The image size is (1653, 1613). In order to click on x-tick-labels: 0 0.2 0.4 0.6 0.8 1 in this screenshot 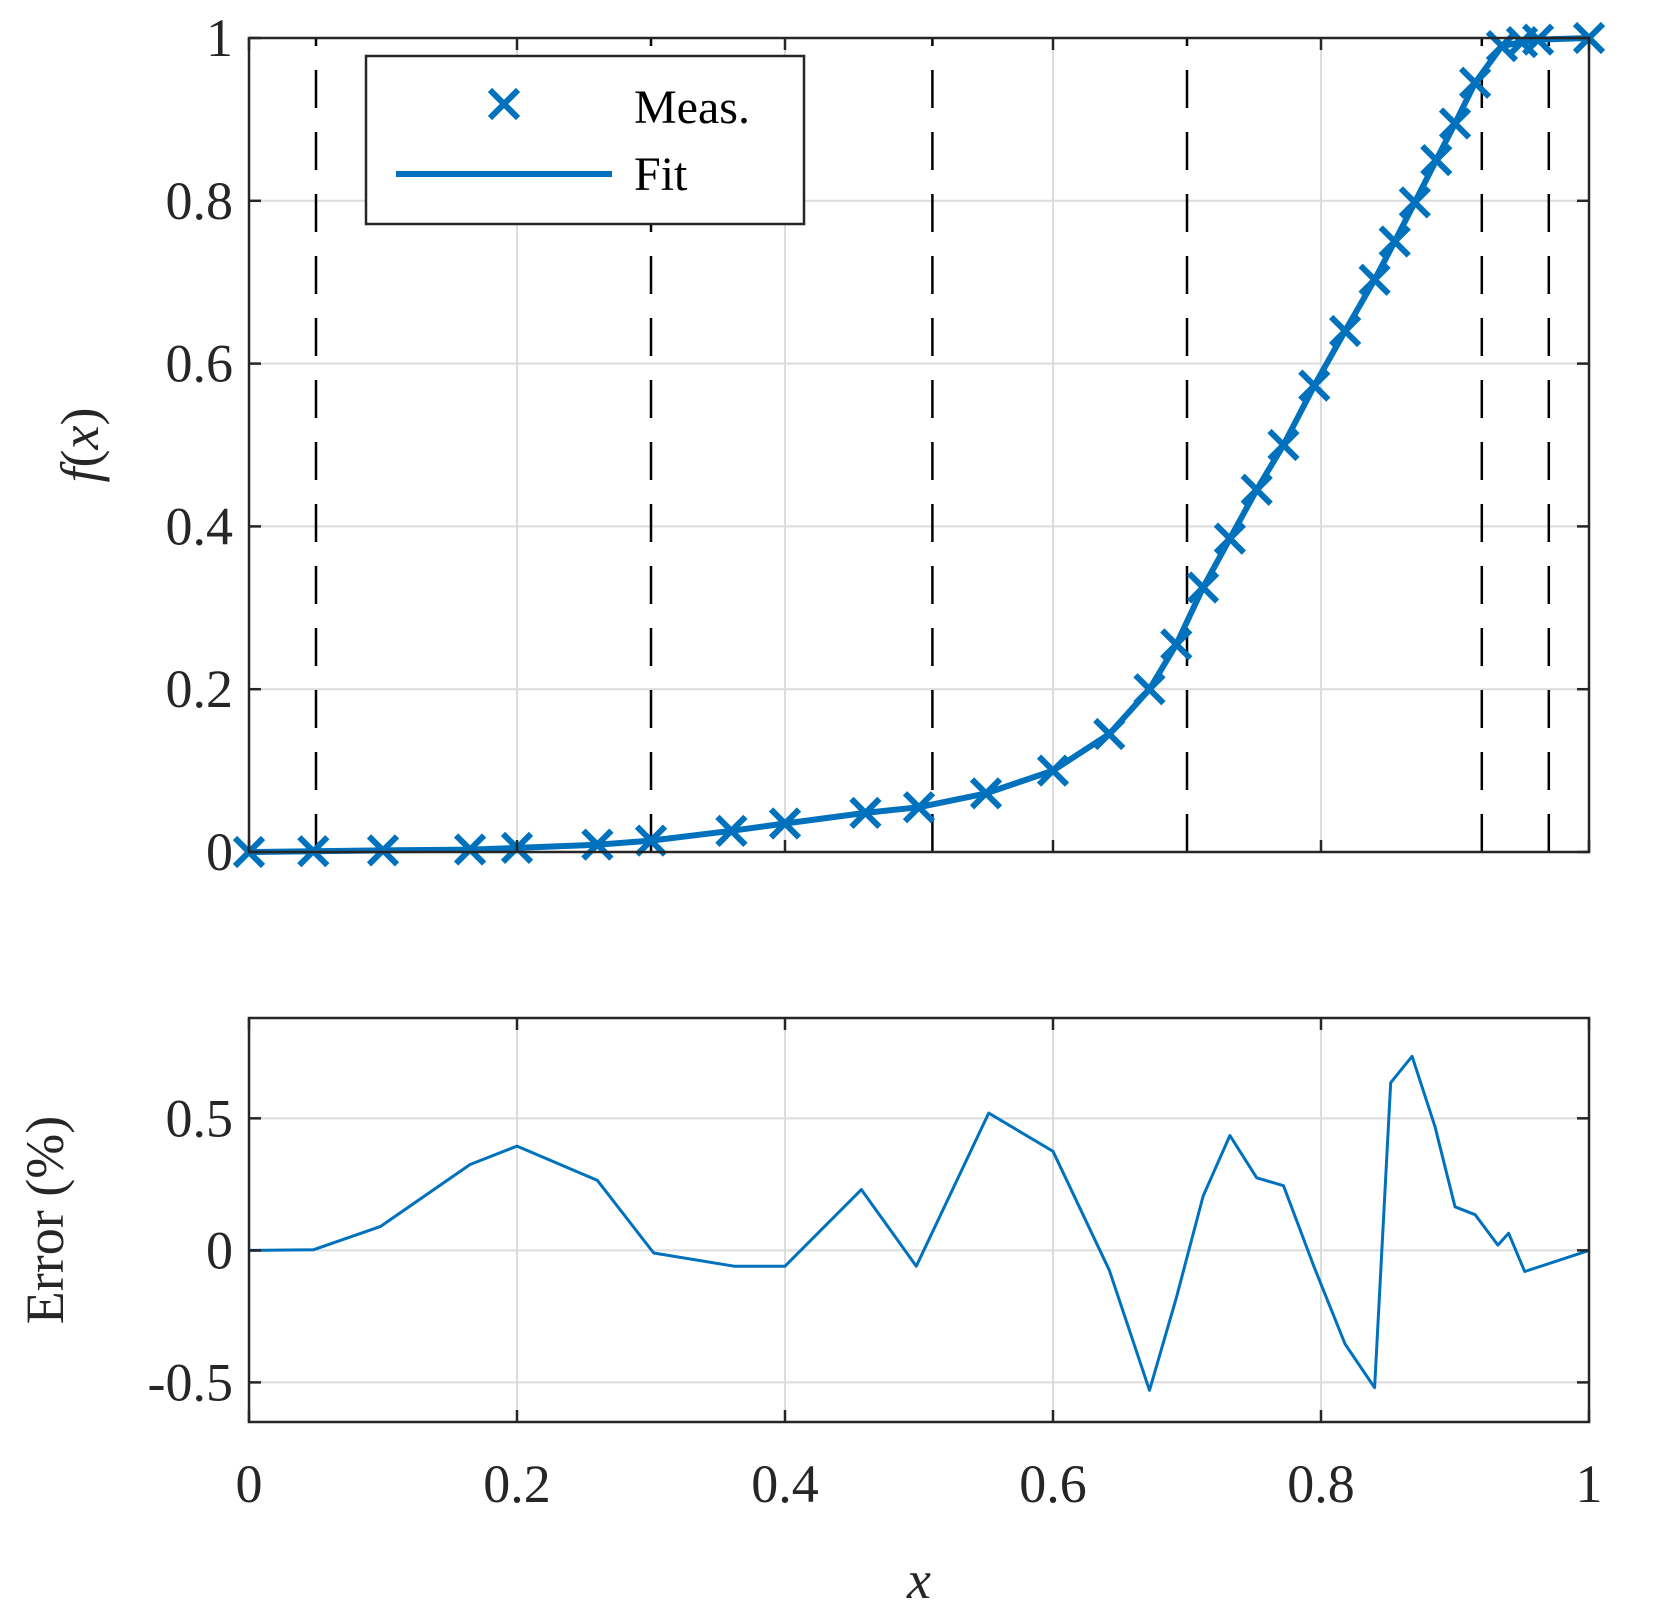, I will do `click(919, 1484)`.